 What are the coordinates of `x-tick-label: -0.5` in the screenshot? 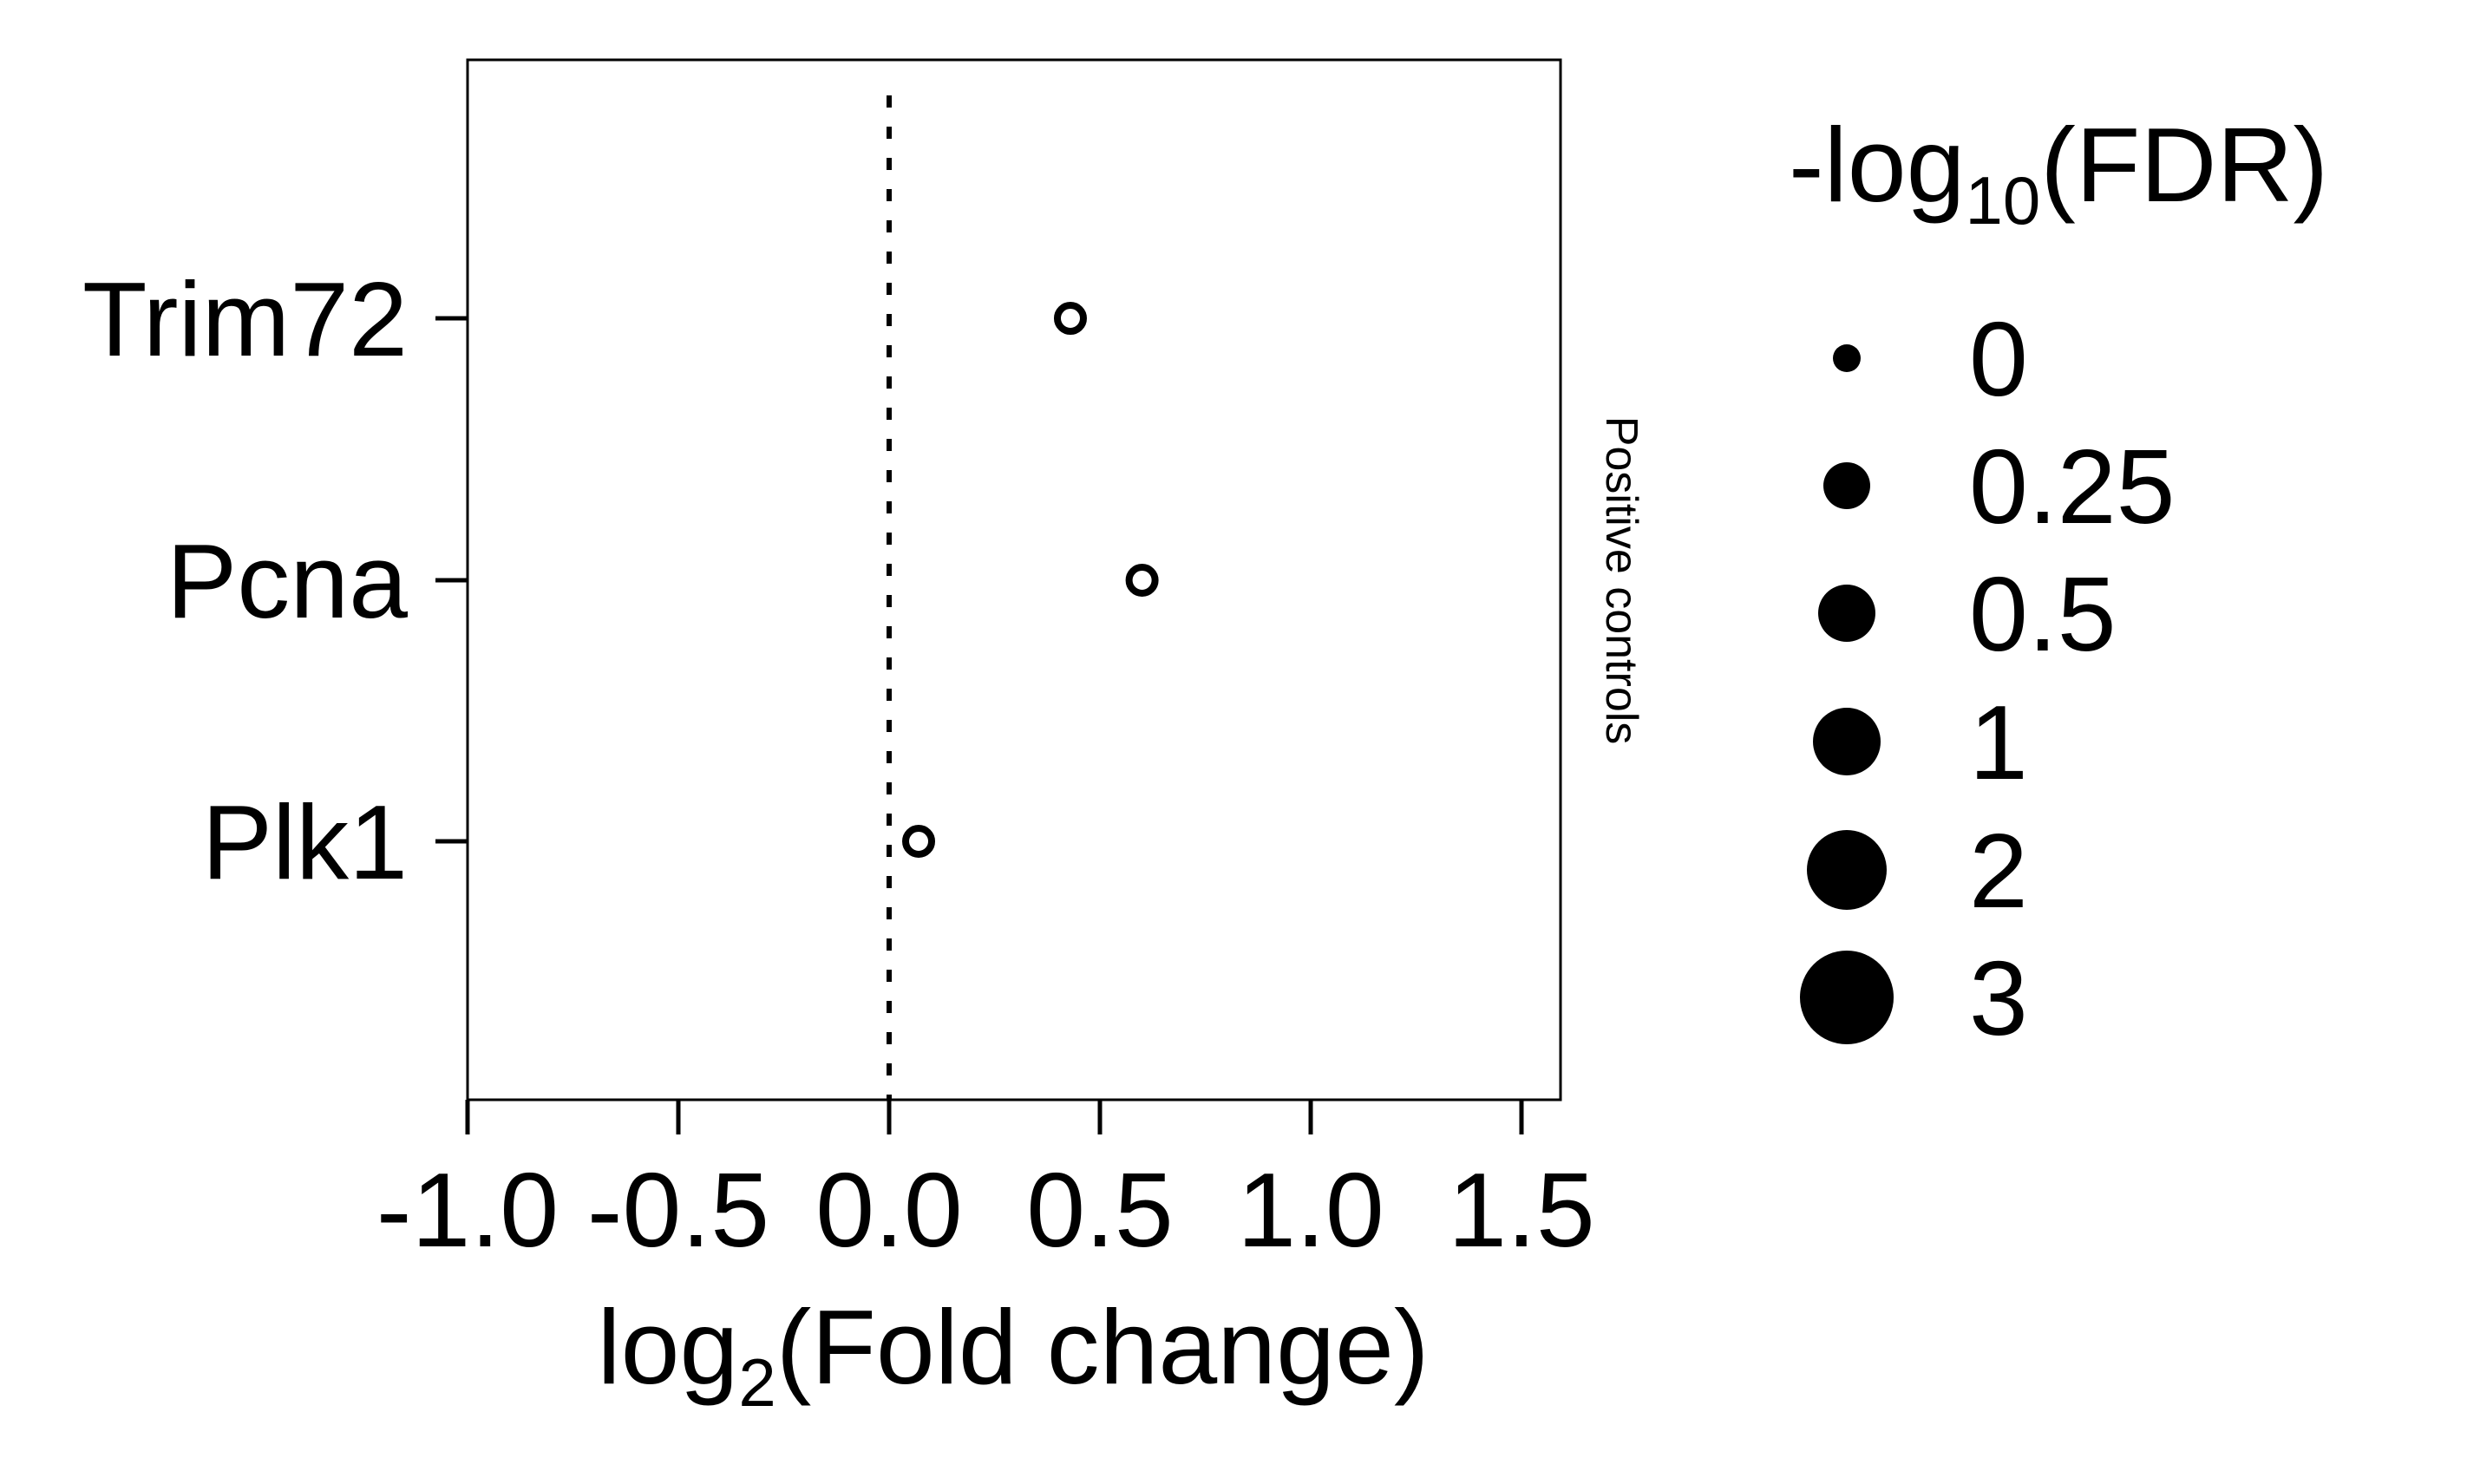 It's located at (678, 1210).